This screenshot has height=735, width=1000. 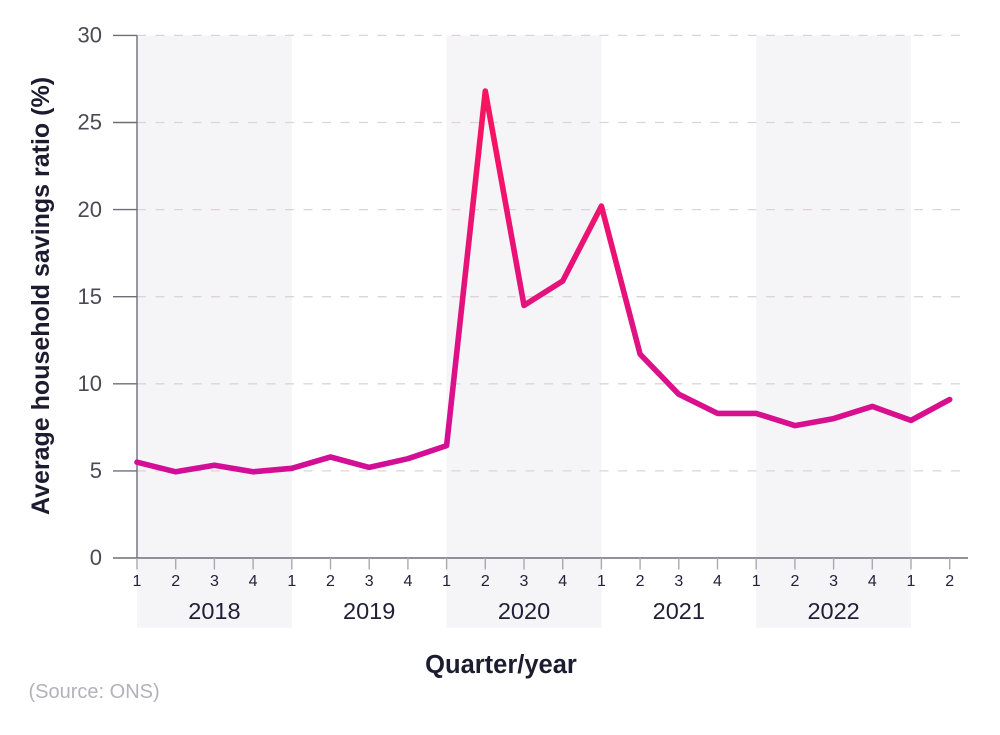 What do you see at coordinates (501, 665) in the screenshot?
I see `svg-text: Quarter/year` at bounding box center [501, 665].